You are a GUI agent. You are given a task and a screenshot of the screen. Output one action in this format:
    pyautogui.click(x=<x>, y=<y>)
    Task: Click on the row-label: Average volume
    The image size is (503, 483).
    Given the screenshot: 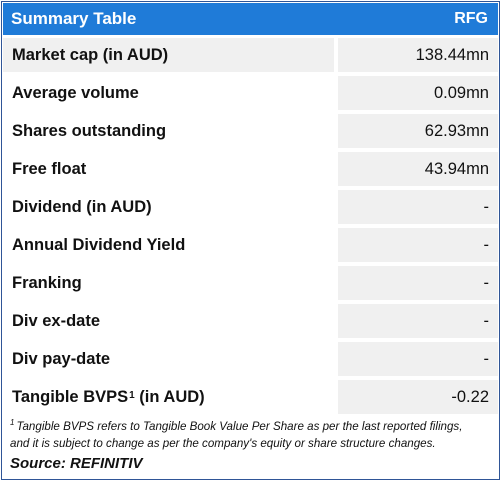 What is the action you would take?
    pyautogui.click(x=168, y=93)
    